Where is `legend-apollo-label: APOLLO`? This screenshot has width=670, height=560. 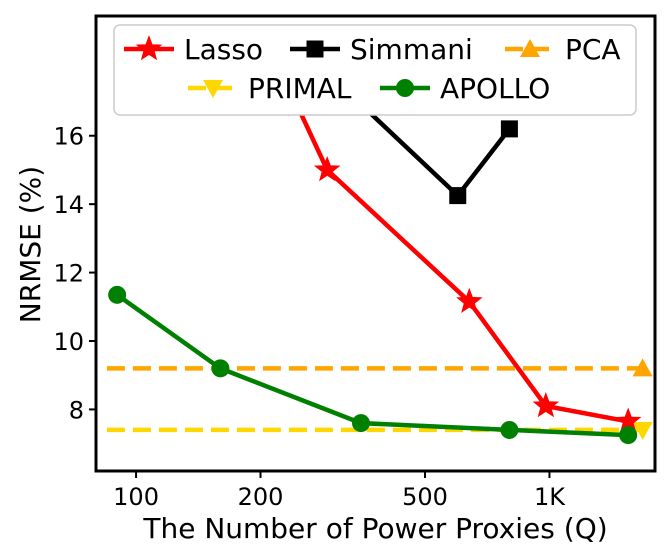 legend-apollo-label: APOLLO is located at coordinates (495, 88).